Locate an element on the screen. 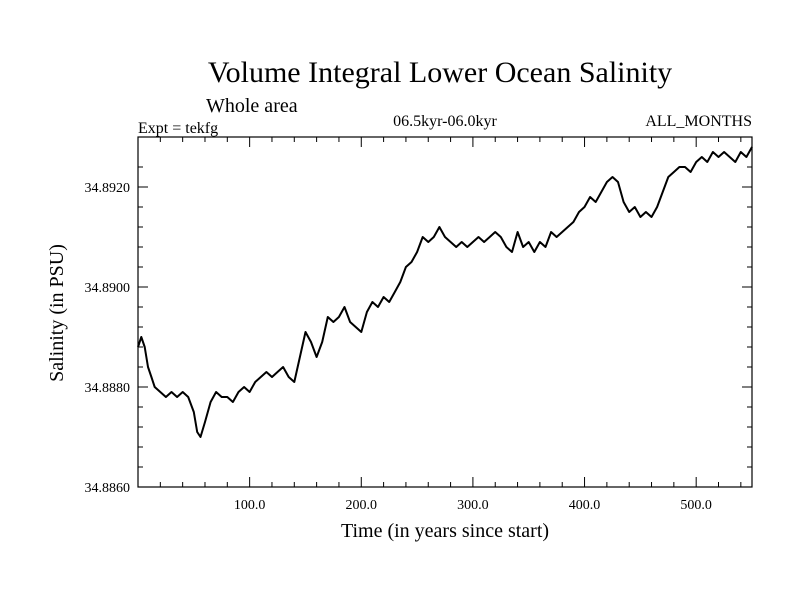  y-tick-labels: 34.8860 34.8880 34.8900 34.8920 is located at coordinates (108, 338).